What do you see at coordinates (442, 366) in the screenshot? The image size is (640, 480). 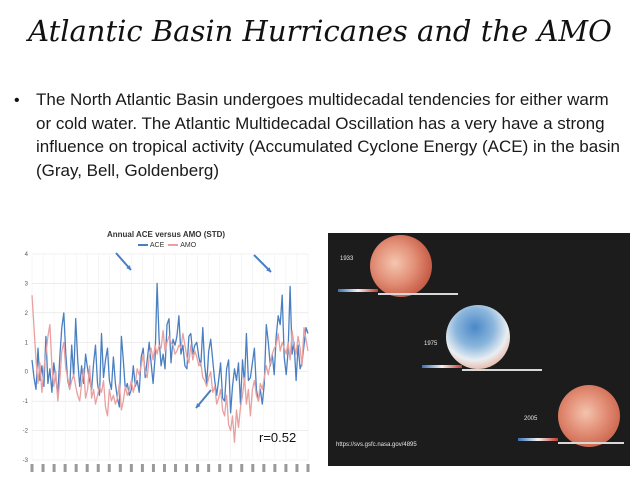 I see `color-scale-1975` at bounding box center [442, 366].